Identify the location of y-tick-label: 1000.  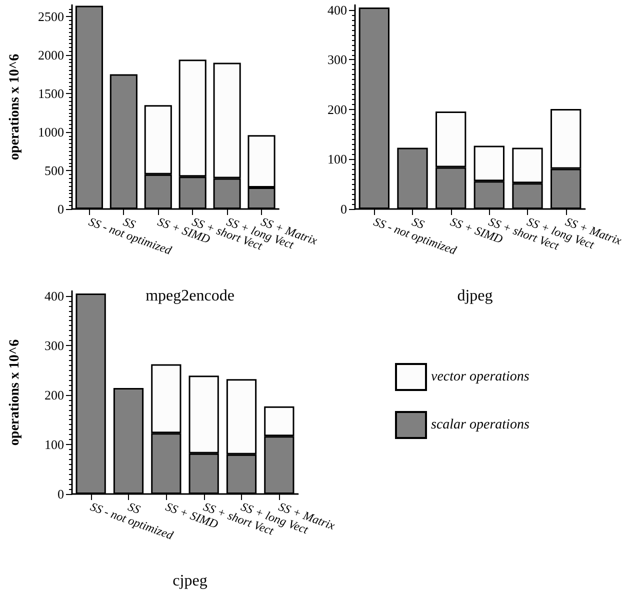
(51, 132).